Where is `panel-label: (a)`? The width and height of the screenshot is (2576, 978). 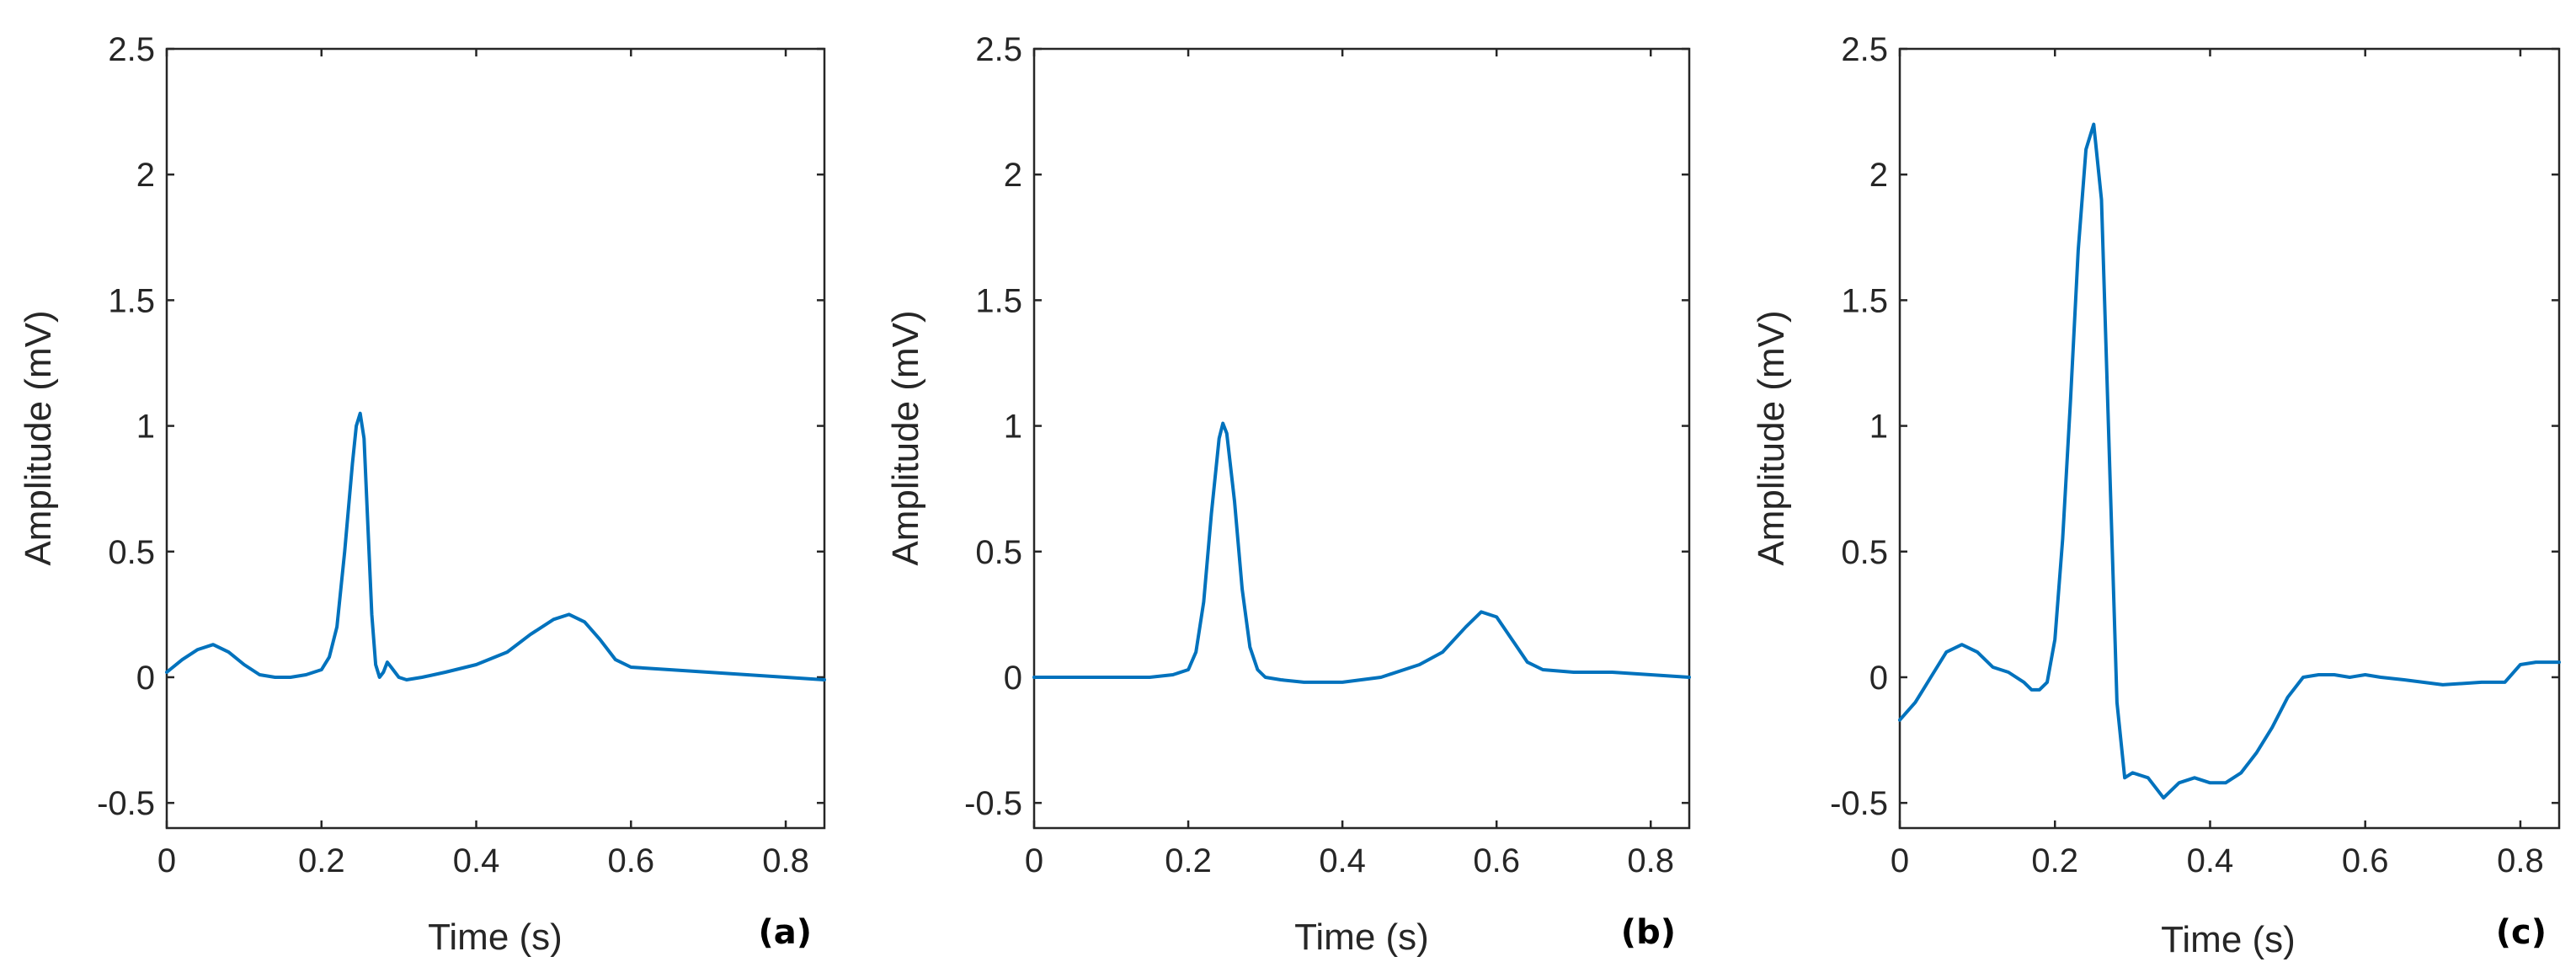
panel-label: (a) is located at coordinates (785, 933).